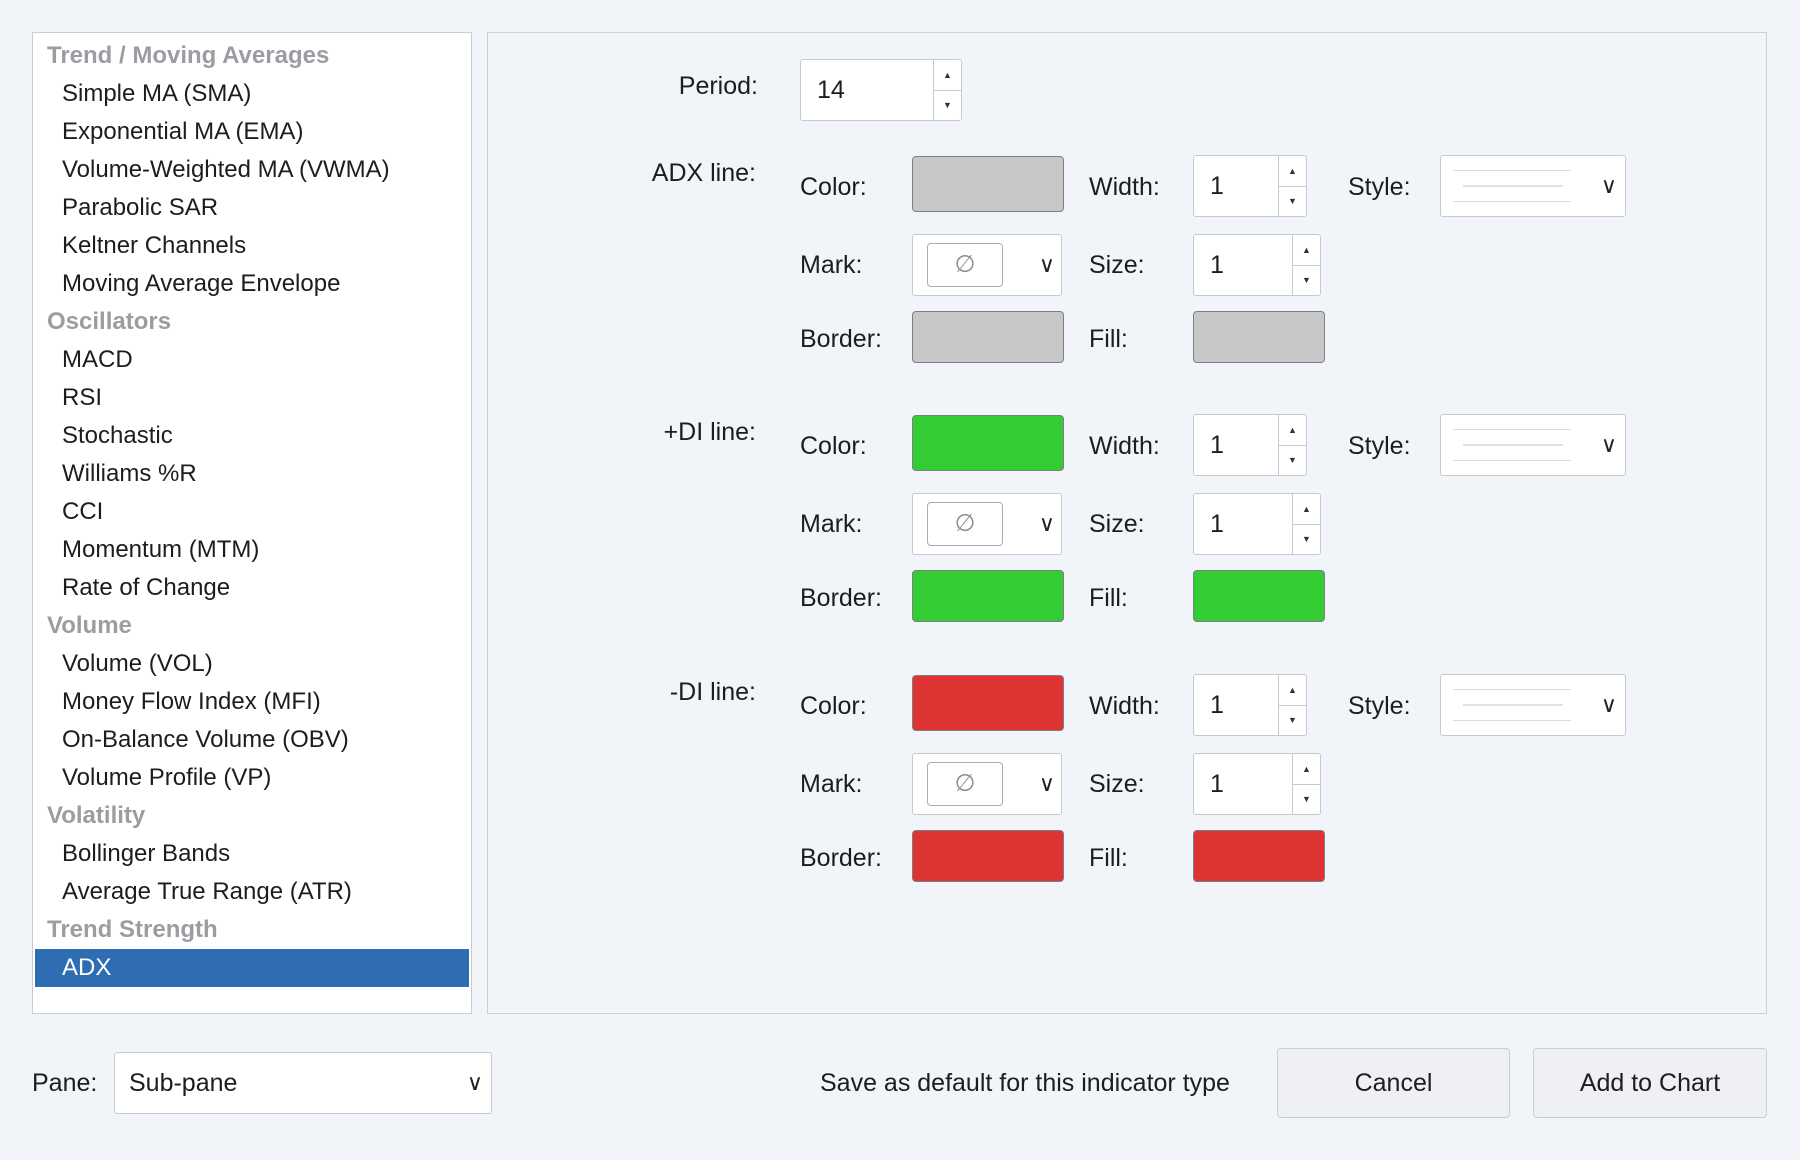 Image resolution: width=1800 pixels, height=1160 pixels. What do you see at coordinates (252, 968) in the screenshot?
I see `list-item: ADX` at bounding box center [252, 968].